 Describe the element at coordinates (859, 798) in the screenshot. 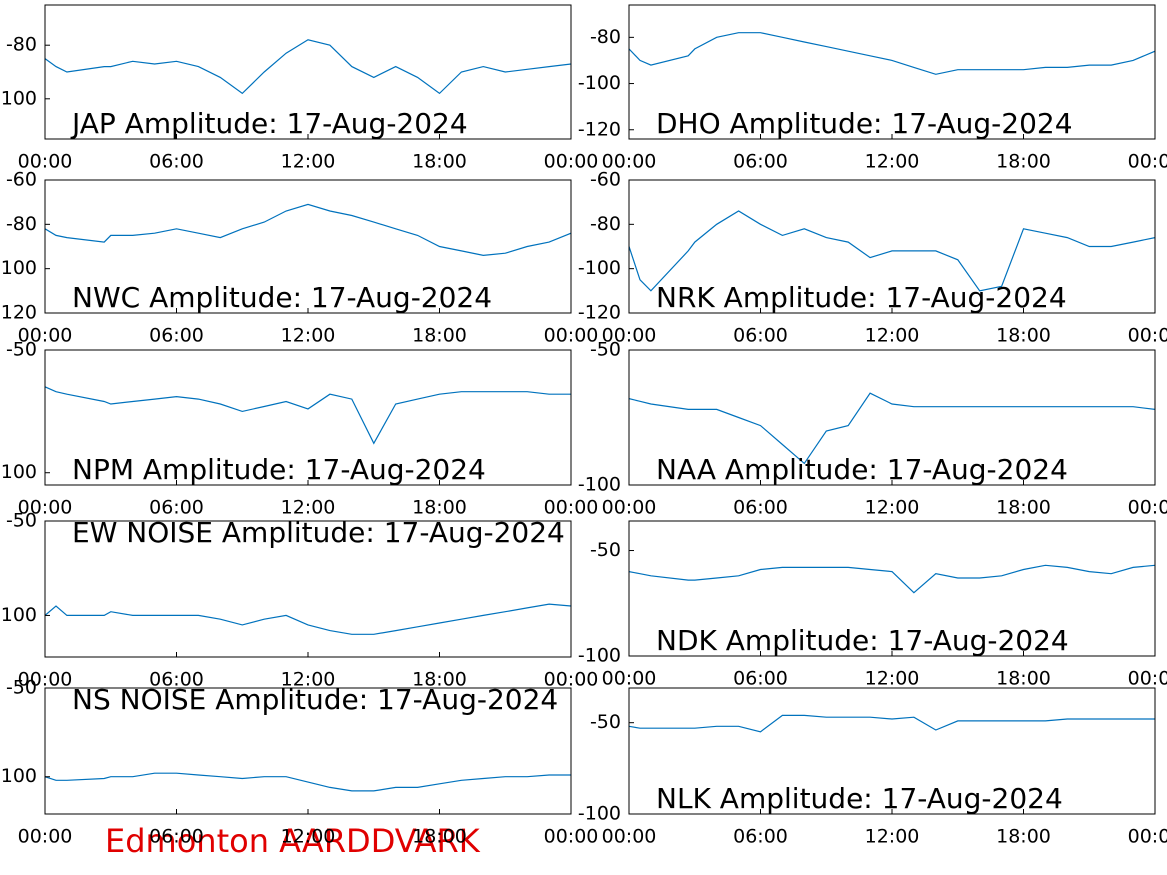

I see `chart-title: NLK Amplitude: 17-Aug-2024` at that location.